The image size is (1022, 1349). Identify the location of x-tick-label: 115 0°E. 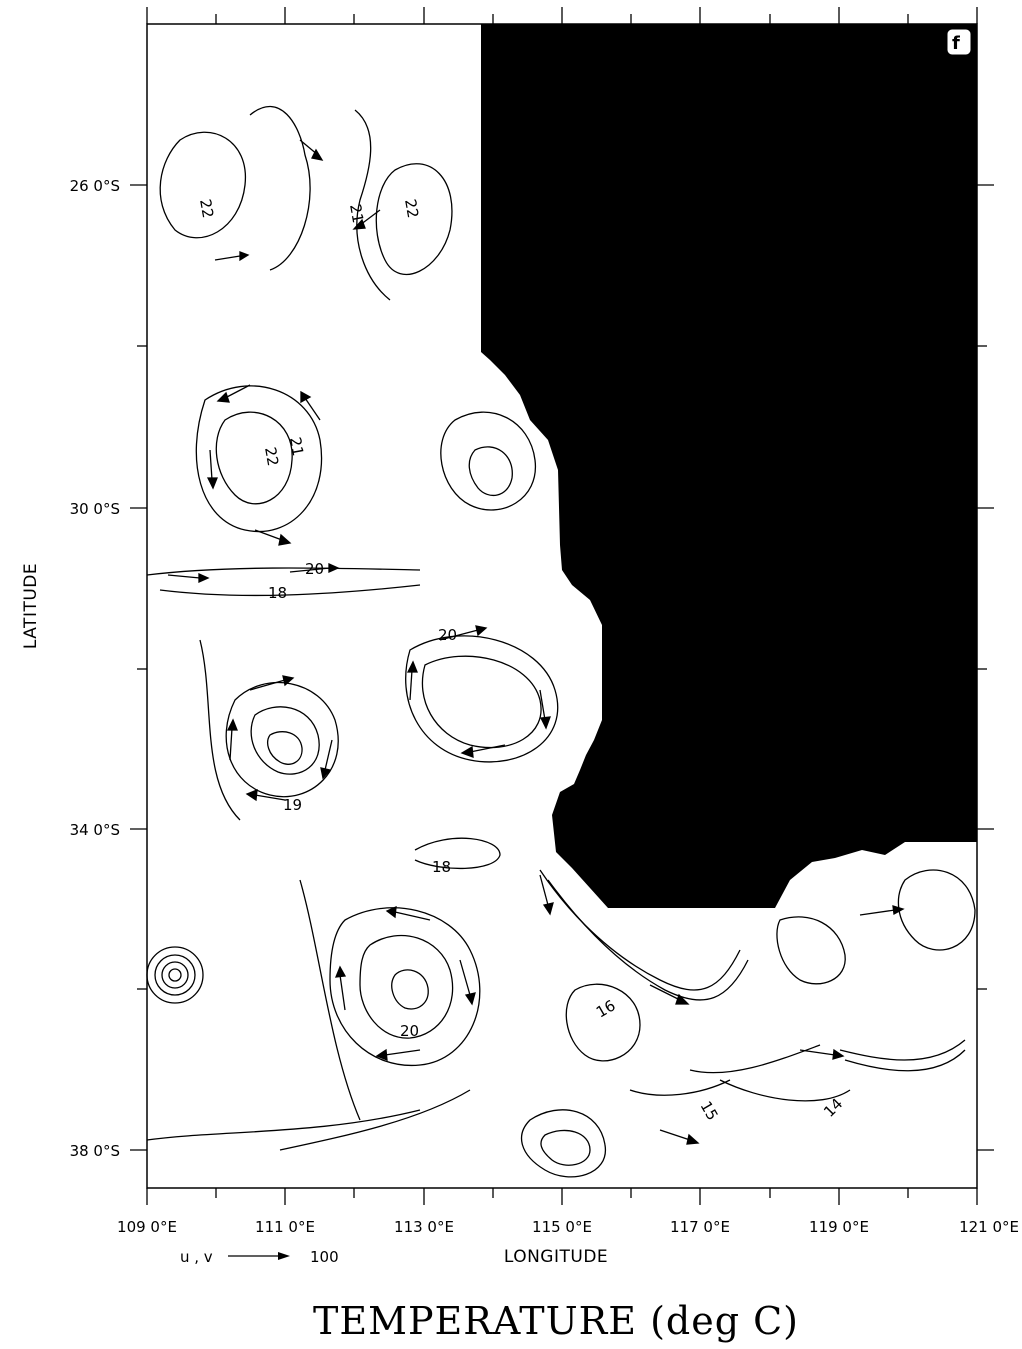
(562, 1227).